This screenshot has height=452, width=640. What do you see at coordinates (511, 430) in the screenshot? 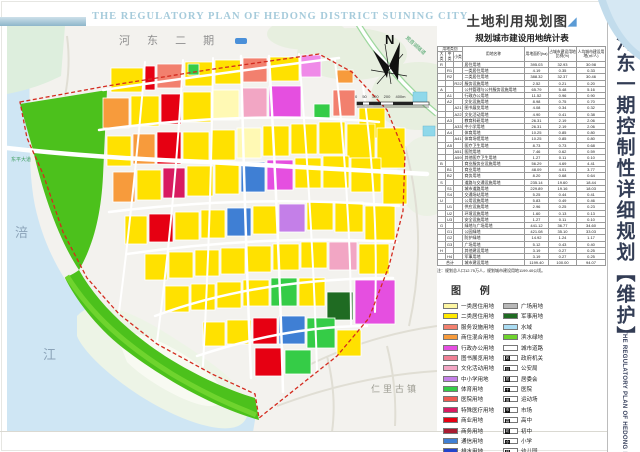
I see `legend-swatch: 初` at bounding box center [511, 430].